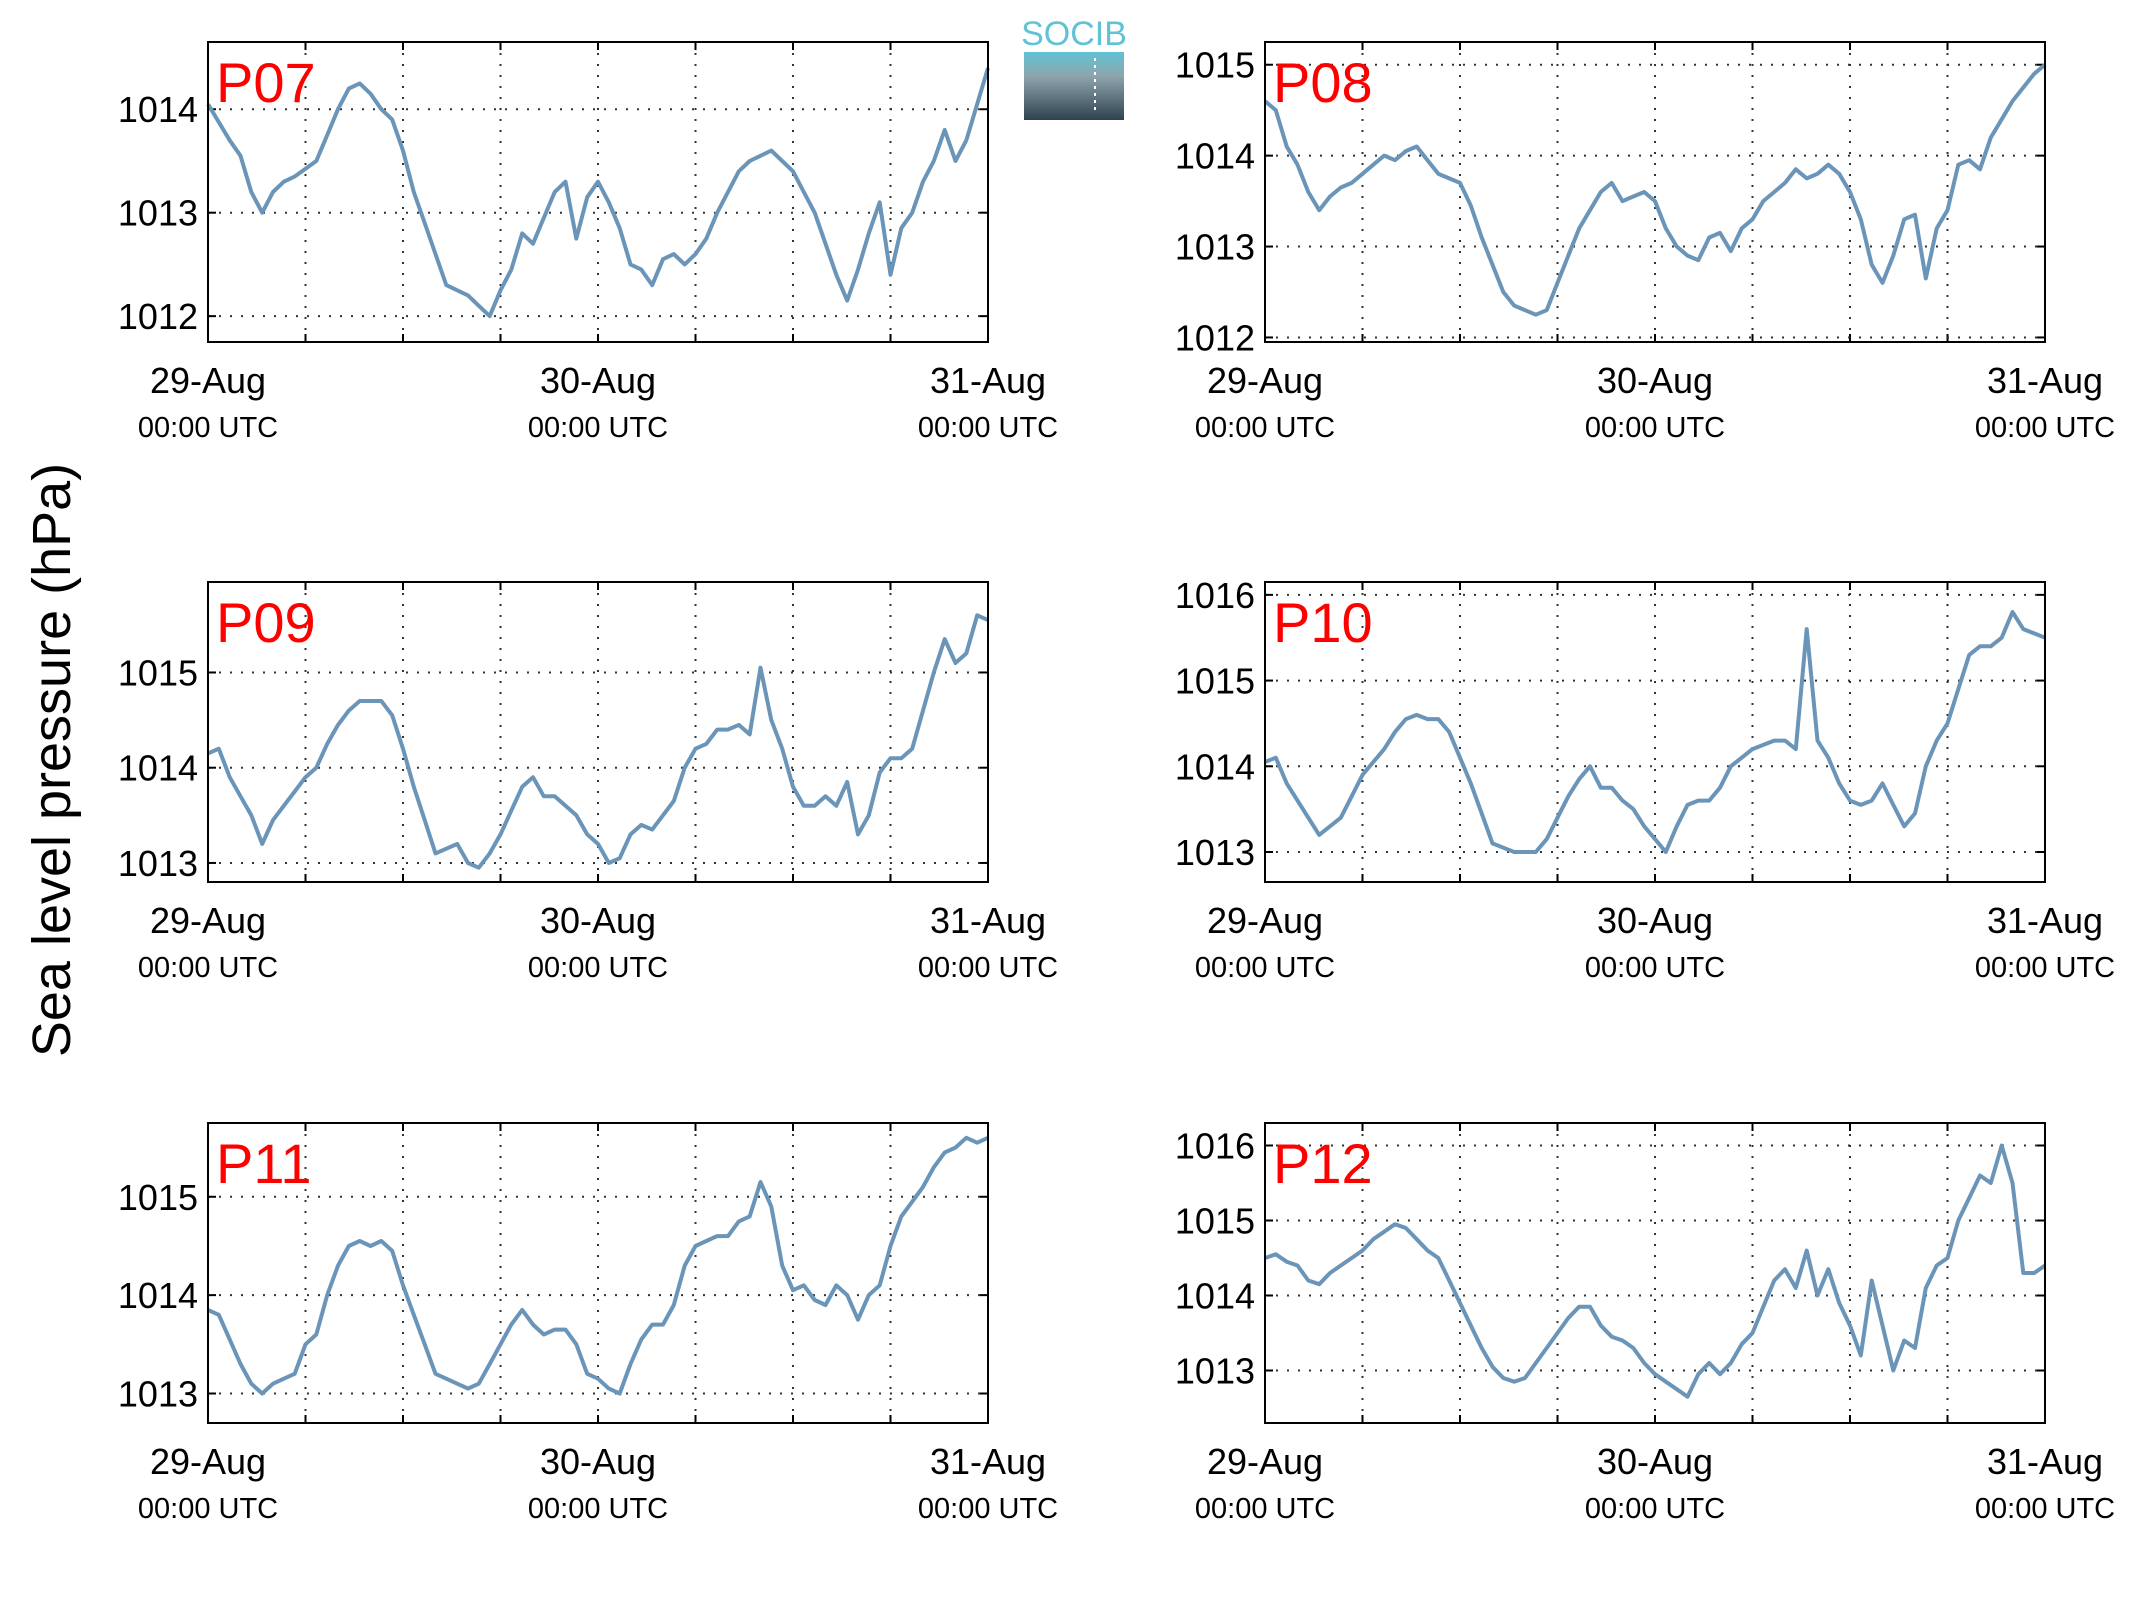  Describe the element at coordinates (266, 622) in the screenshot. I see `panel-label: P09` at that location.